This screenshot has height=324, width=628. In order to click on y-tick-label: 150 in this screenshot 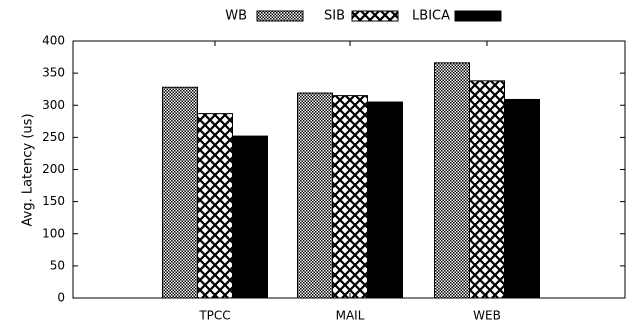, I will do `click(53, 201)`.